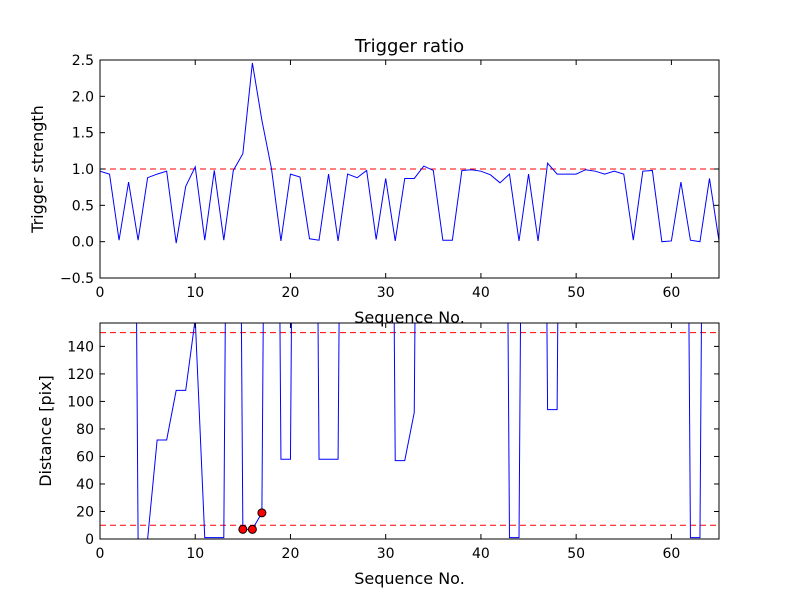 The width and height of the screenshot is (800, 600). I want to click on y-tick-label: 100, so click(80, 402).